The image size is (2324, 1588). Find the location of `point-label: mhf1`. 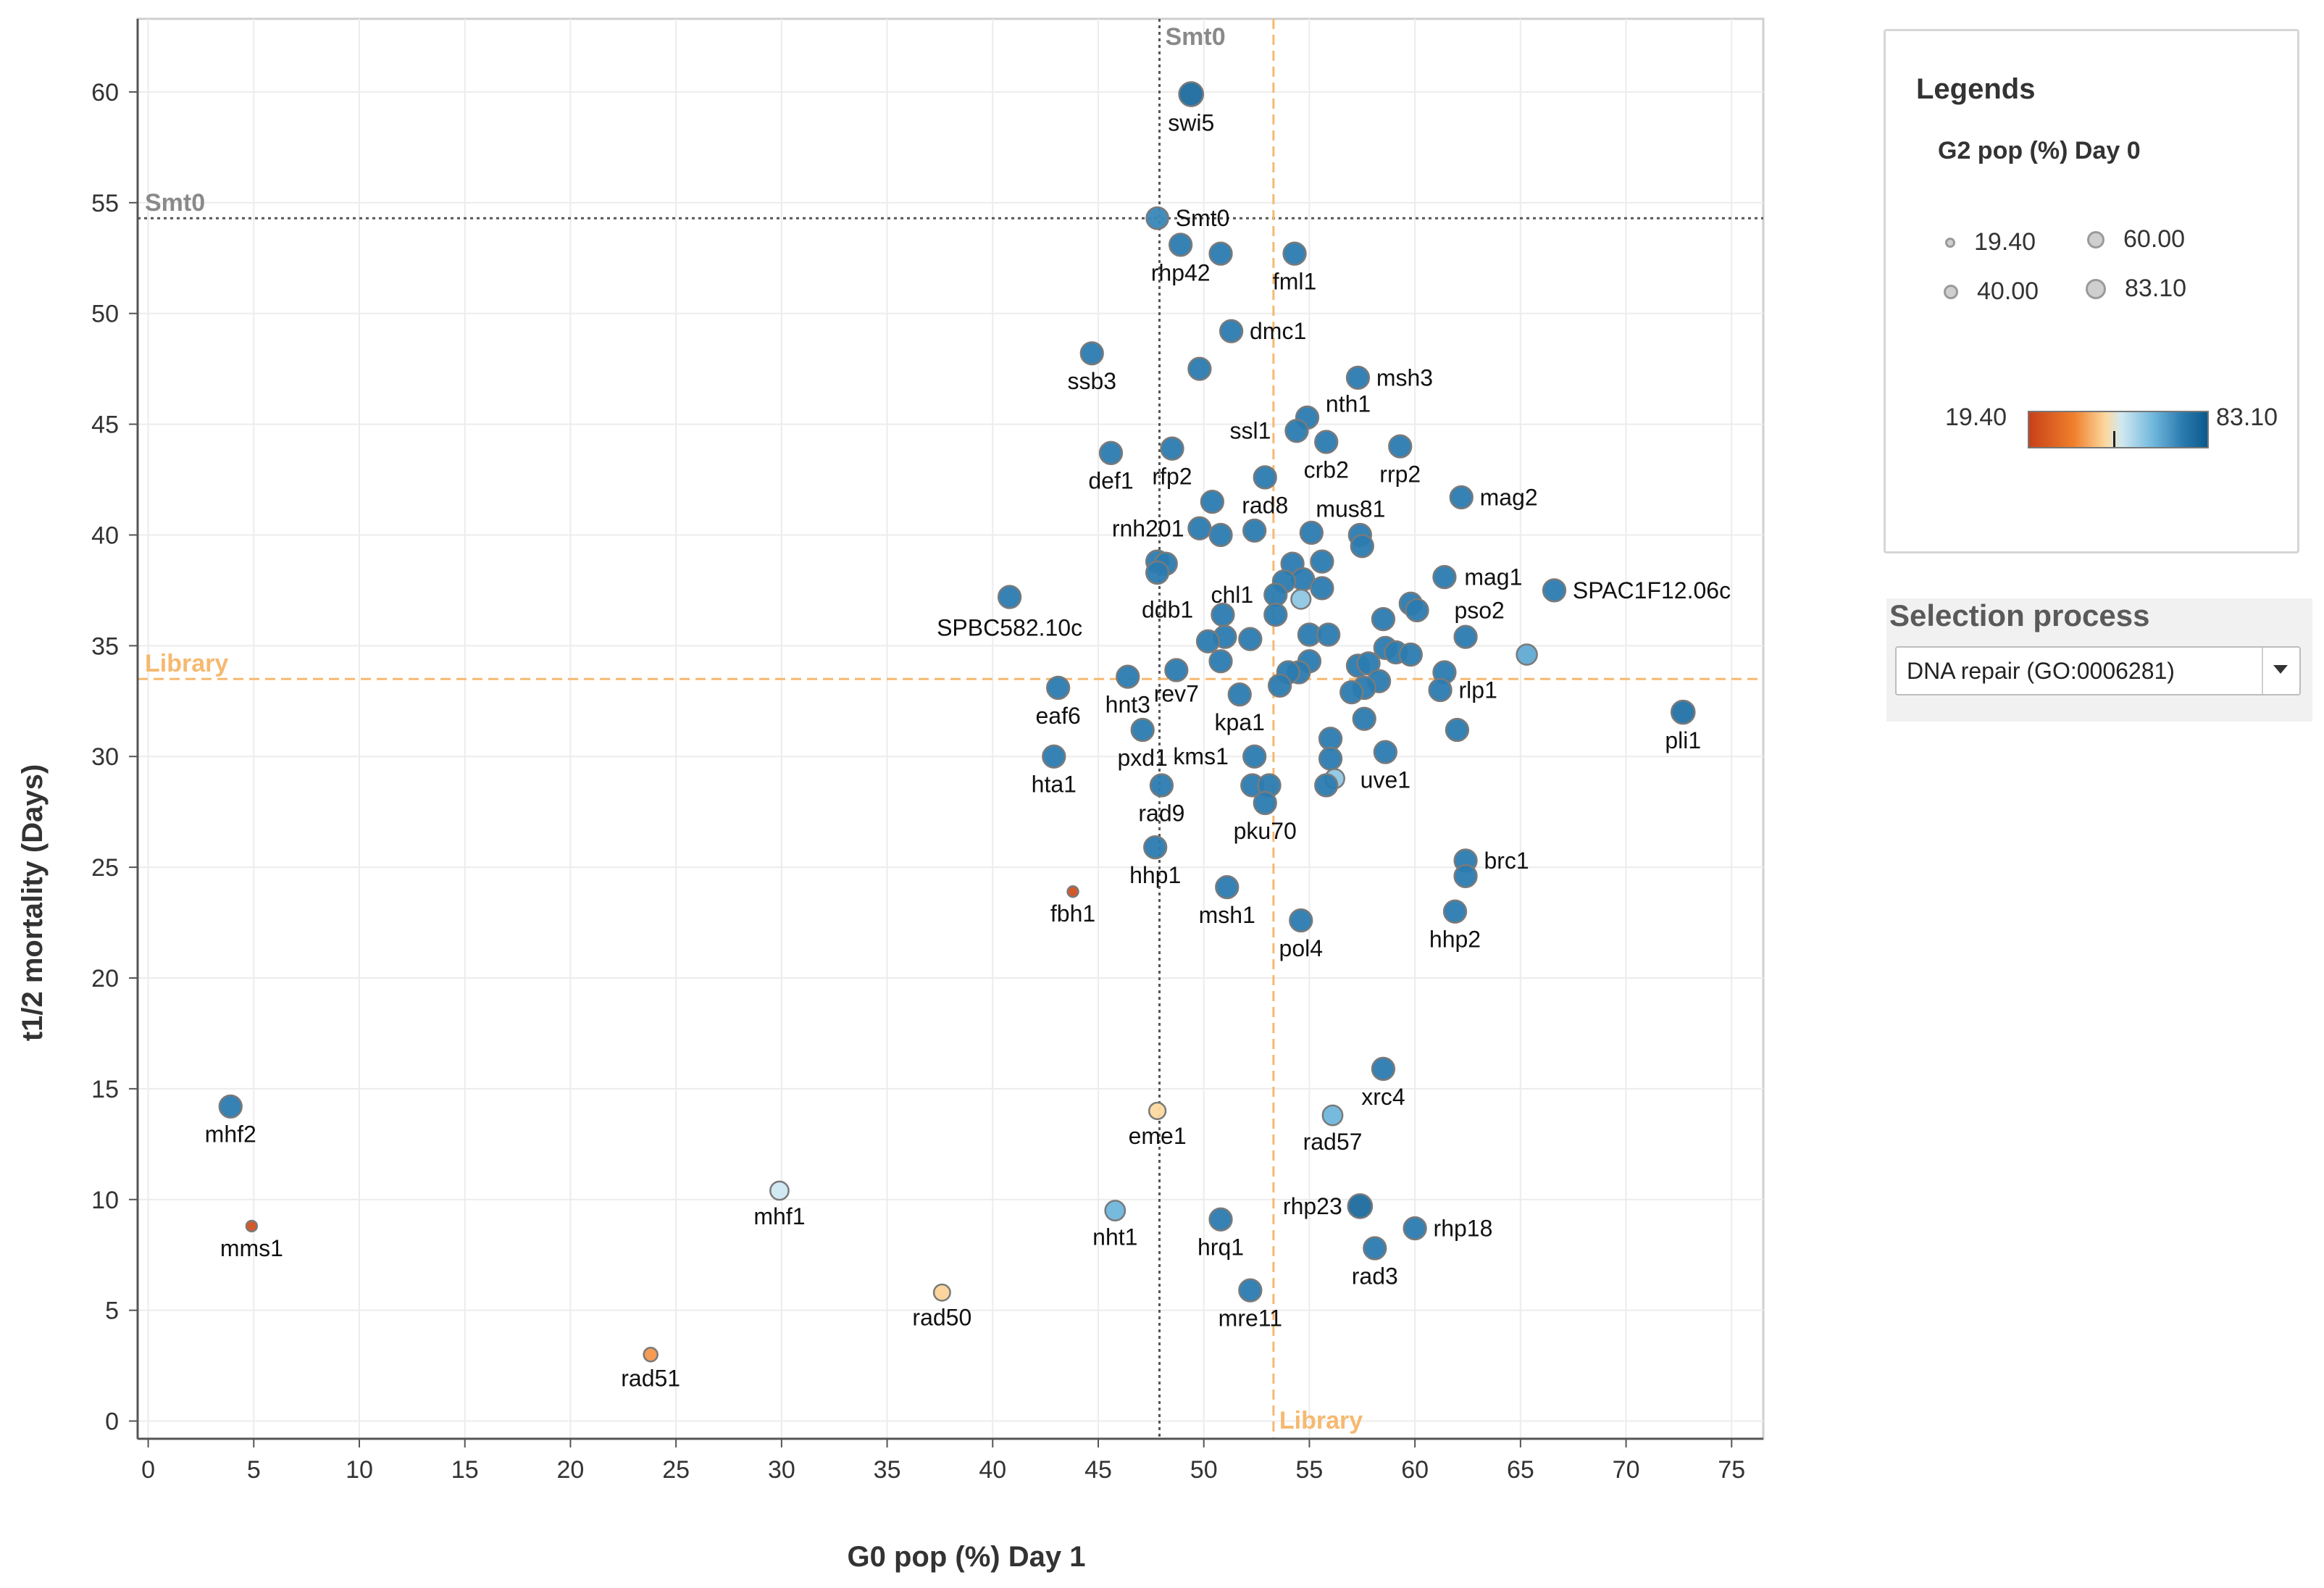

point-label: mhf1 is located at coordinates (779, 1216).